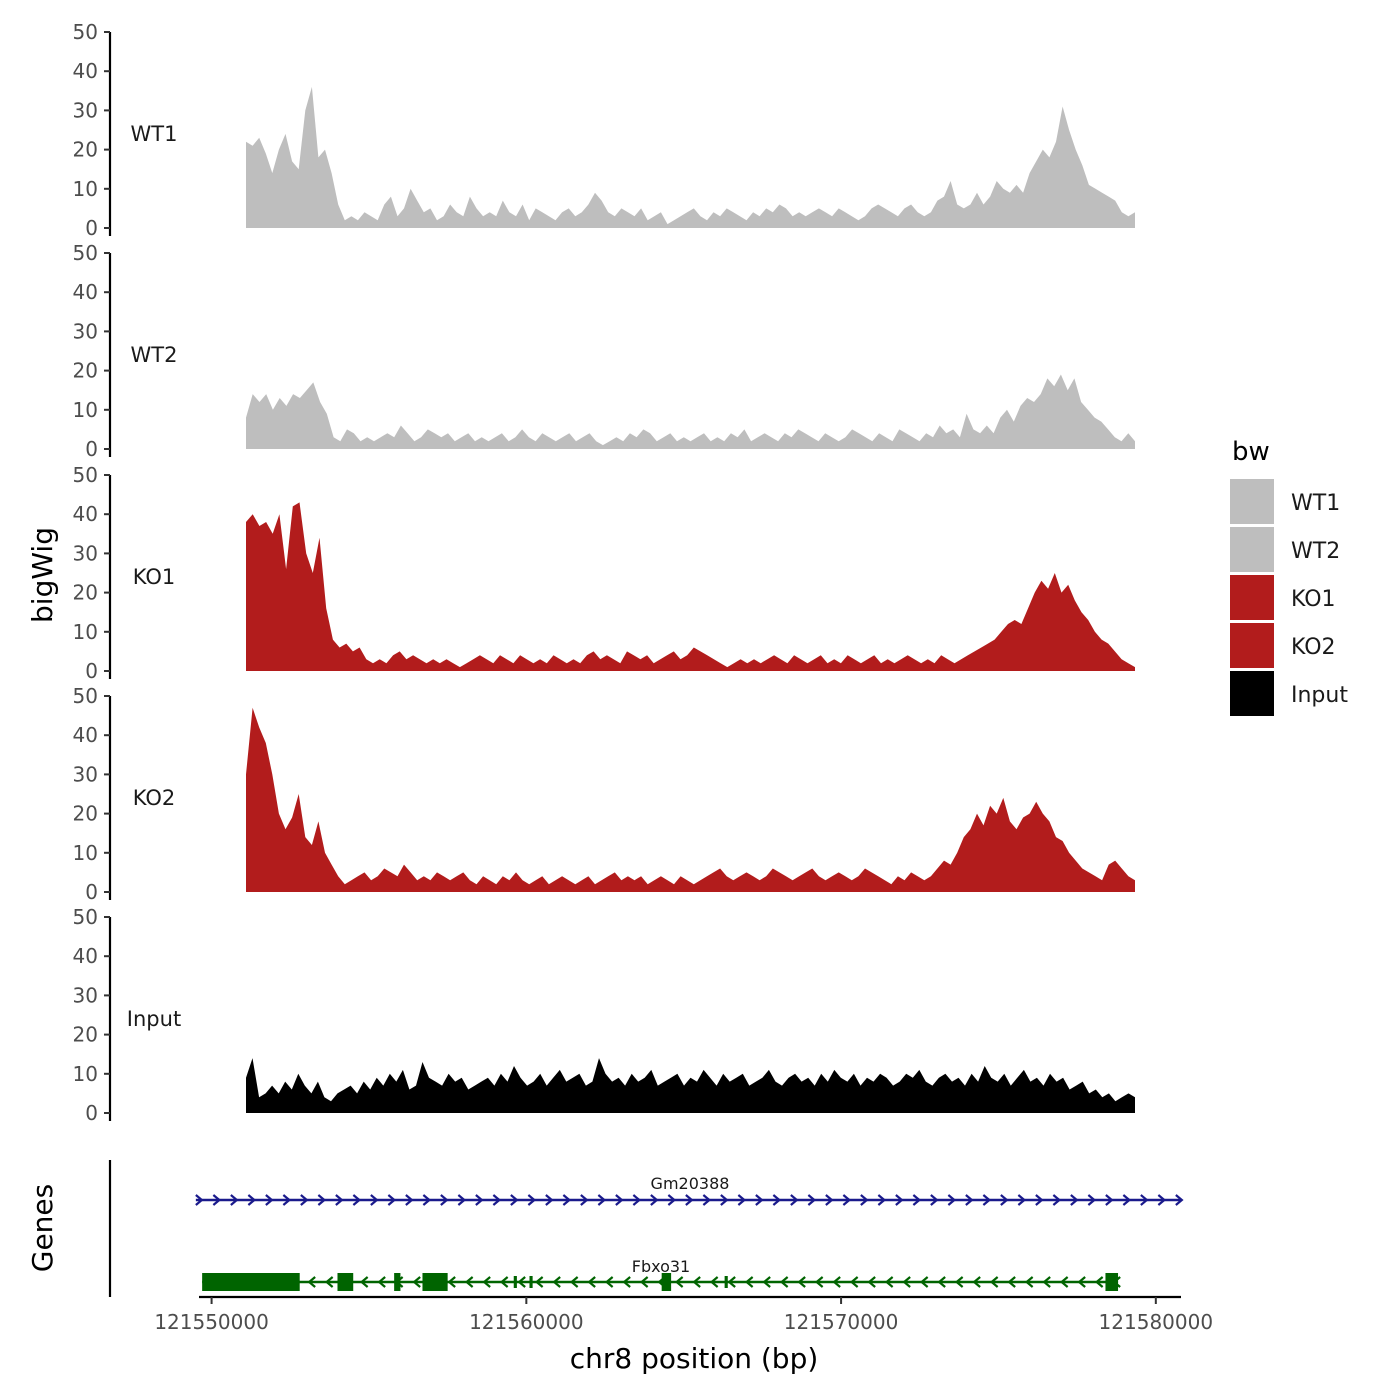 This screenshot has height=1400, width=1400. Describe the element at coordinates (1289, 576) in the screenshot. I see `legend: bw WT1 WT2 KO1 KO2 Input` at that location.